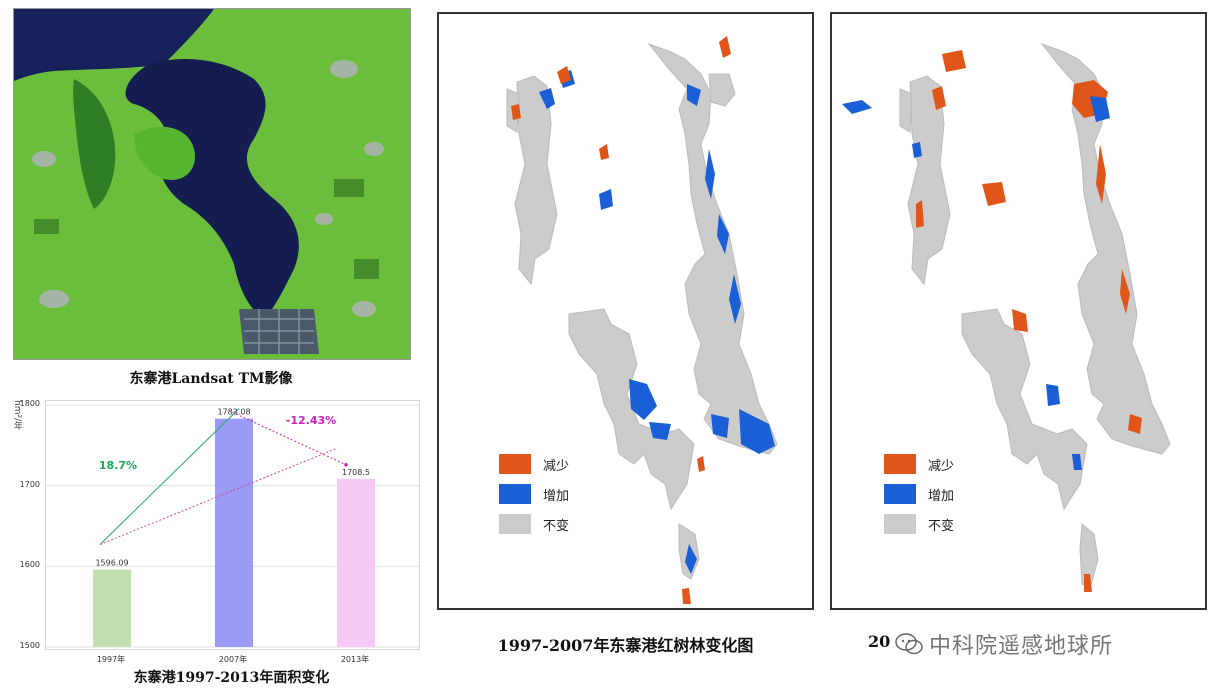  Describe the element at coordinates (29, 565) in the screenshot. I see `y-tick-label: 1600` at that location.